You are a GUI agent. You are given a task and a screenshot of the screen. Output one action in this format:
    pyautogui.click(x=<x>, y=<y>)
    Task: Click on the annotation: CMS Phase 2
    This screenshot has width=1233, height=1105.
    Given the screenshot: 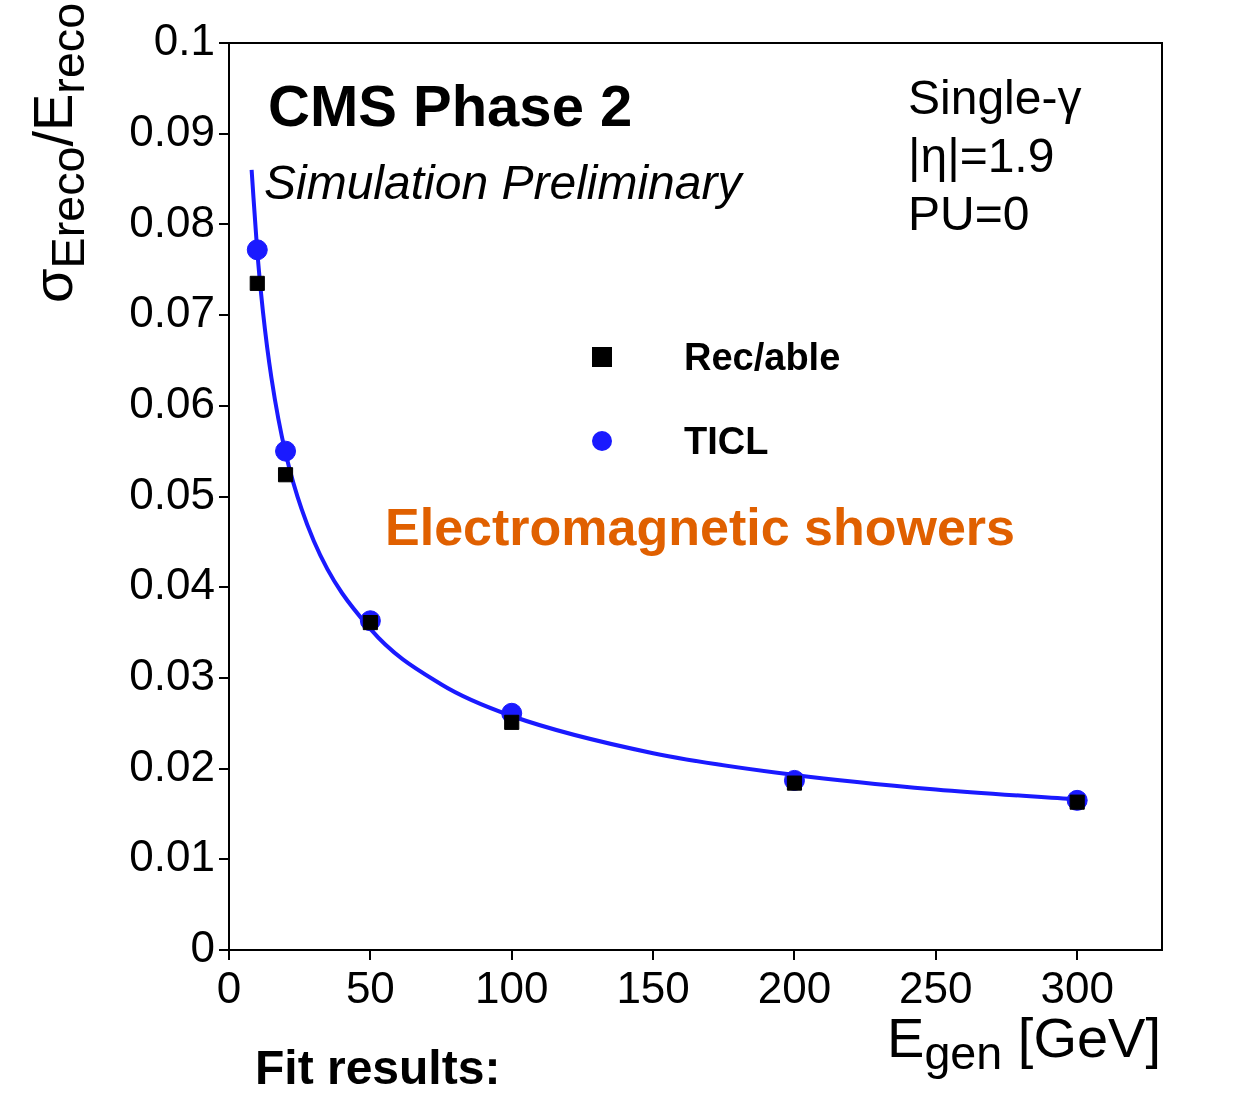 What is the action you would take?
    pyautogui.click(x=450, y=105)
    